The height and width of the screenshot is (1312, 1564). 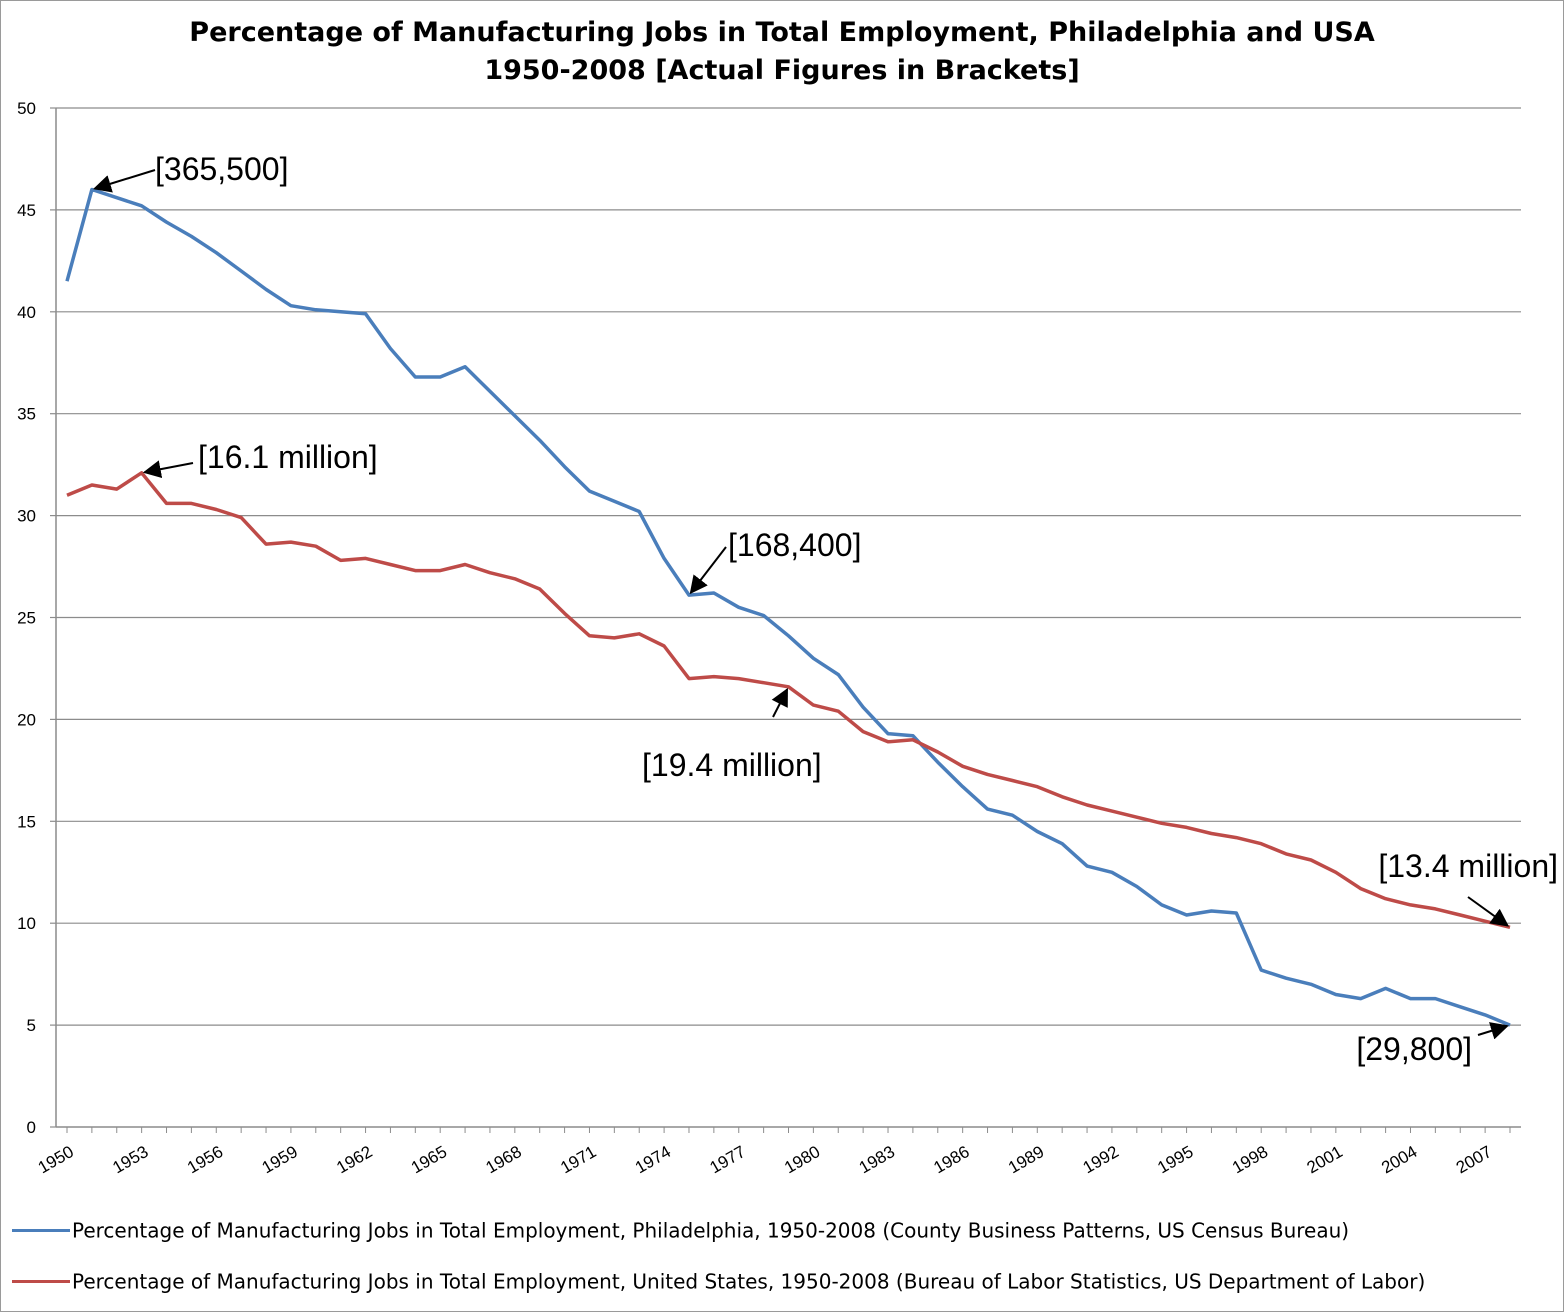 I want to click on y-tick-label: 50, so click(x=26, y=108).